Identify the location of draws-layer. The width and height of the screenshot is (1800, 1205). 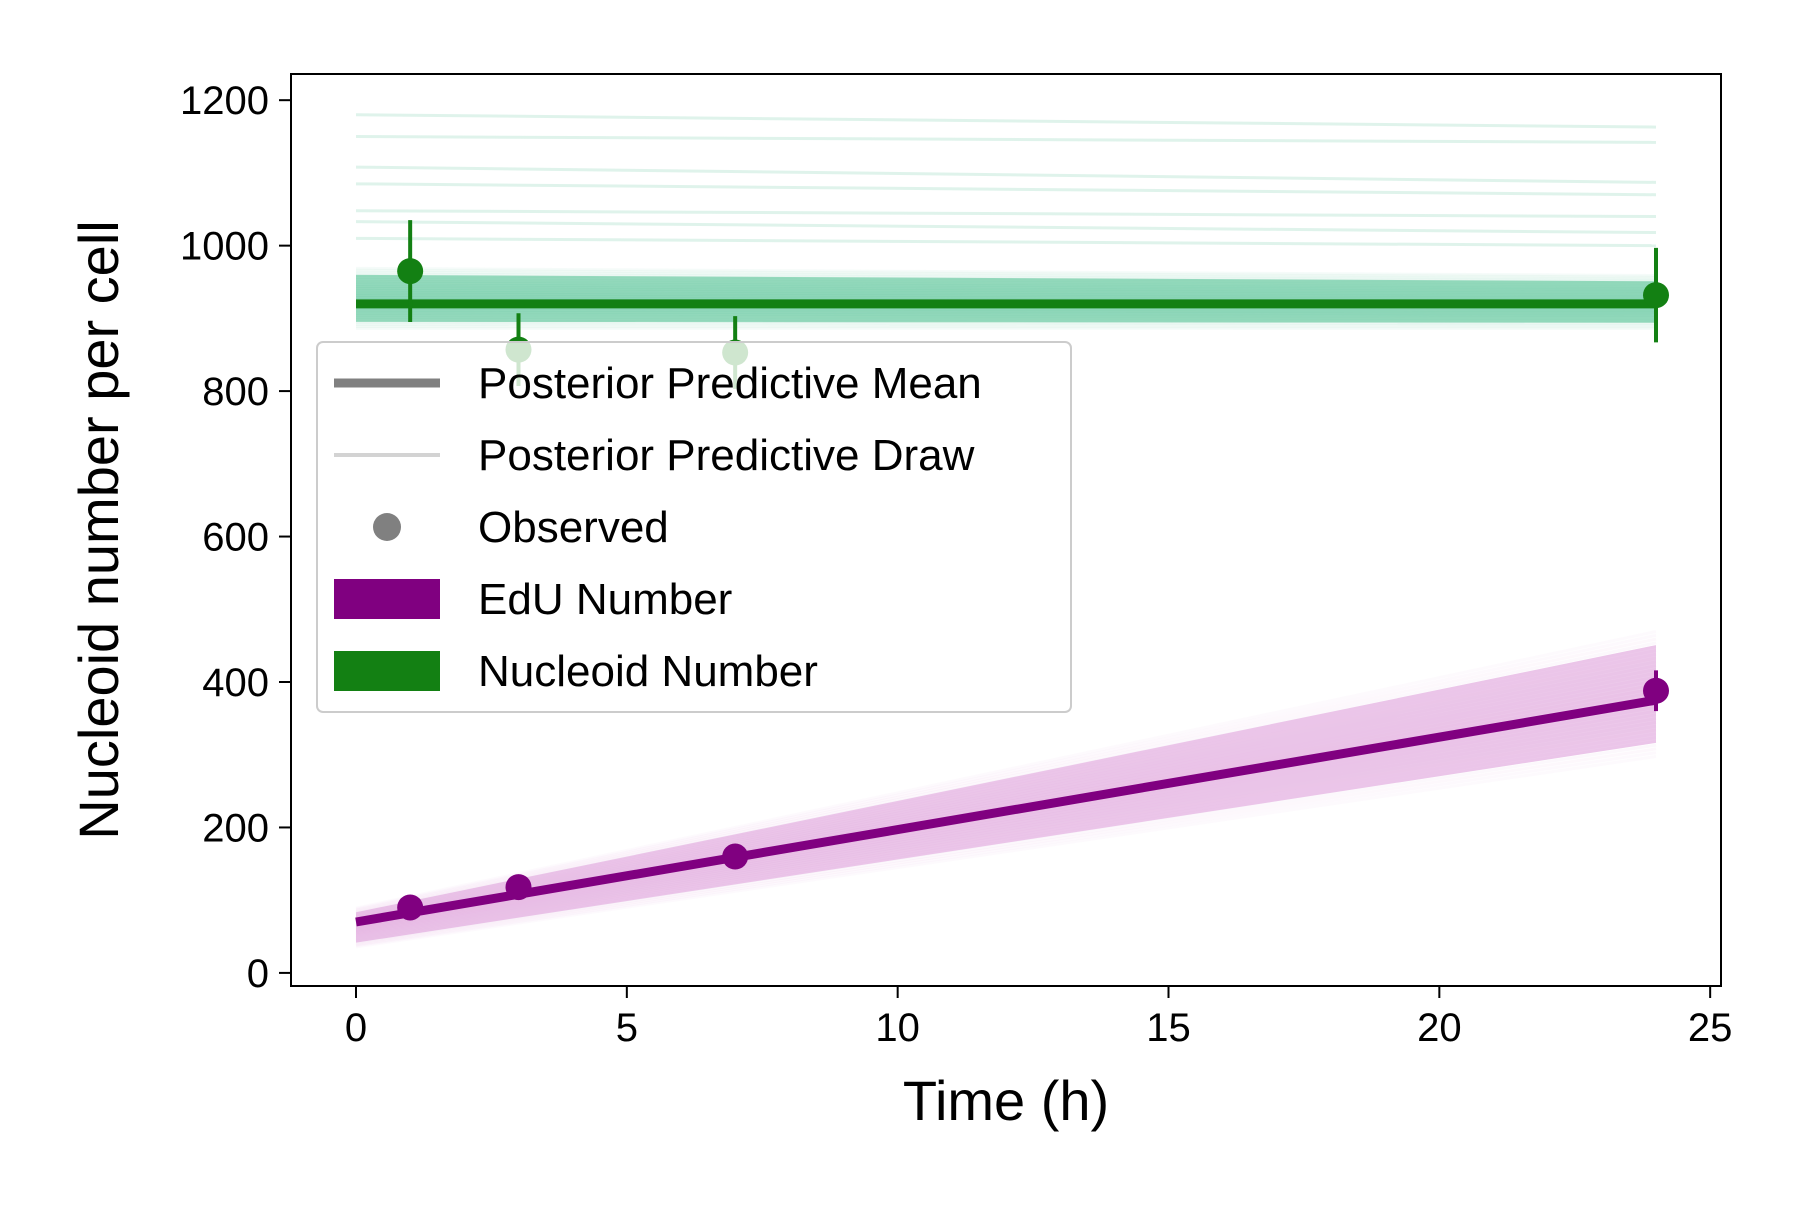
(1006, 180).